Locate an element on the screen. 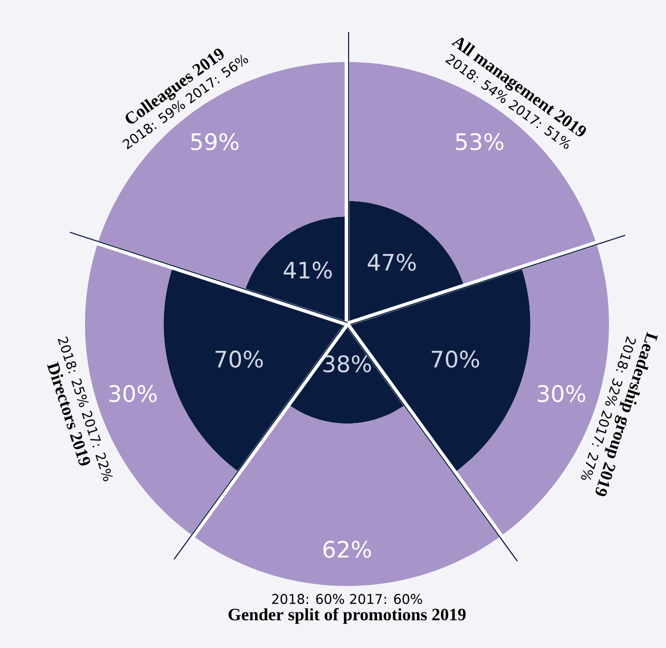 Image resolution: width=666 pixels, height=648 pixels. category-label: Gender split of promotions 2019 is located at coordinates (347, 616).